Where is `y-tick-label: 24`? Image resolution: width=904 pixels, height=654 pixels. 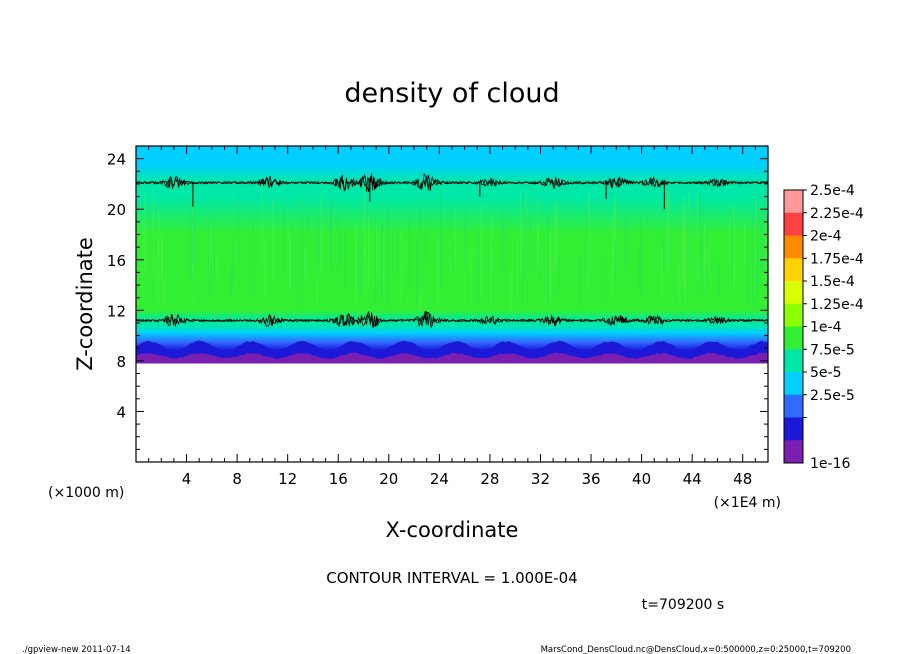 y-tick-label: 24 is located at coordinates (116, 160).